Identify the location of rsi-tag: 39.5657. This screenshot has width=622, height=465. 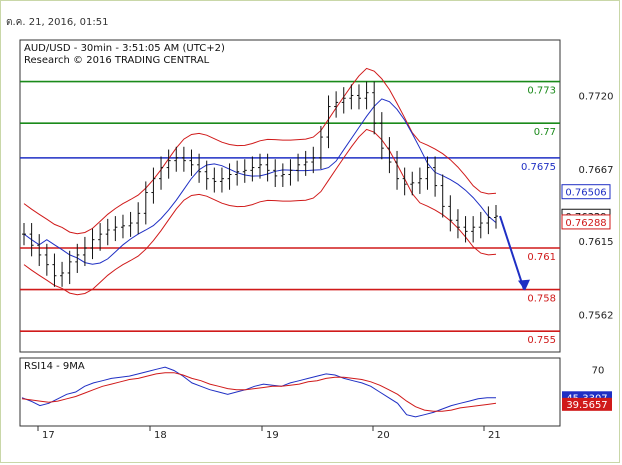
(586, 405).